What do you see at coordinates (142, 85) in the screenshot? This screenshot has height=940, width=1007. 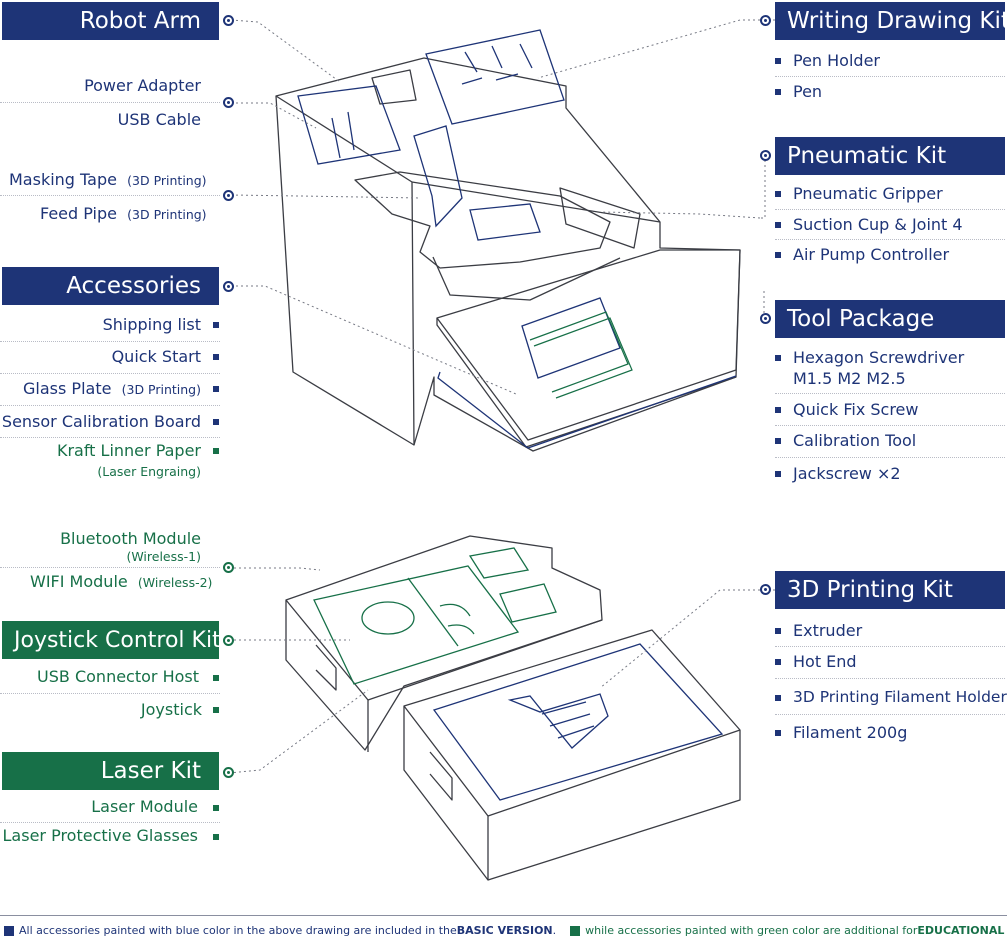 I see `power-adapter-label: Power Adapter` at bounding box center [142, 85].